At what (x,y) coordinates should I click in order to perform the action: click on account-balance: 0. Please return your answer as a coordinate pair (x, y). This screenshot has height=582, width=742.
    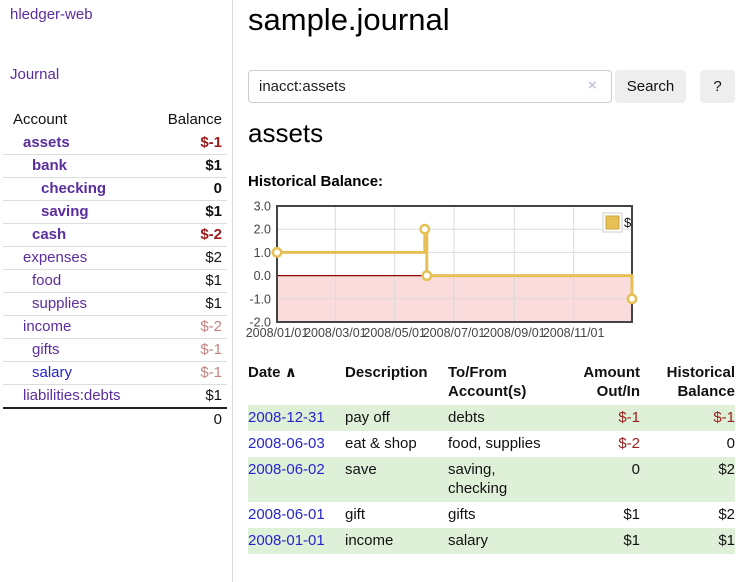
    Looking at the image, I should click on (217, 188).